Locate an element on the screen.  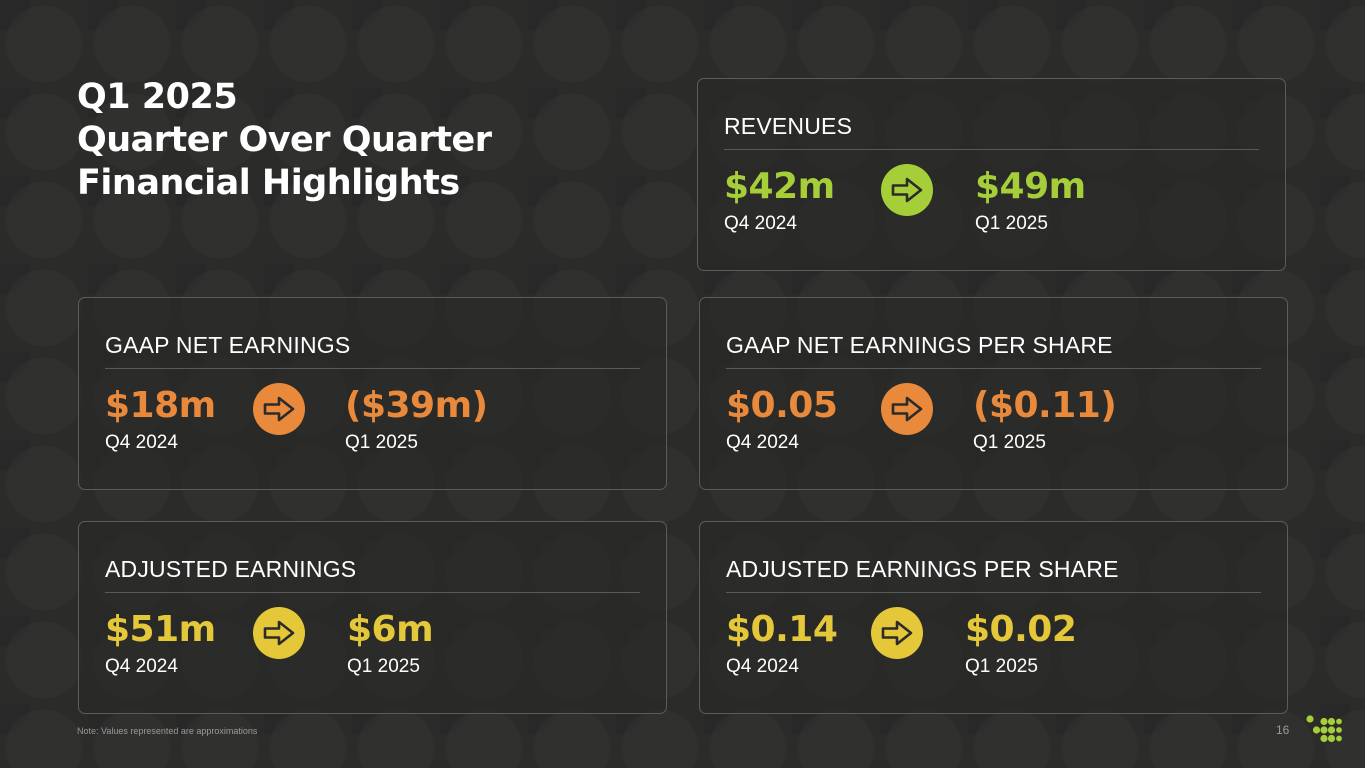
gaap-net-earnings-q4-2024-period: Q4 2024 is located at coordinates (141, 442).